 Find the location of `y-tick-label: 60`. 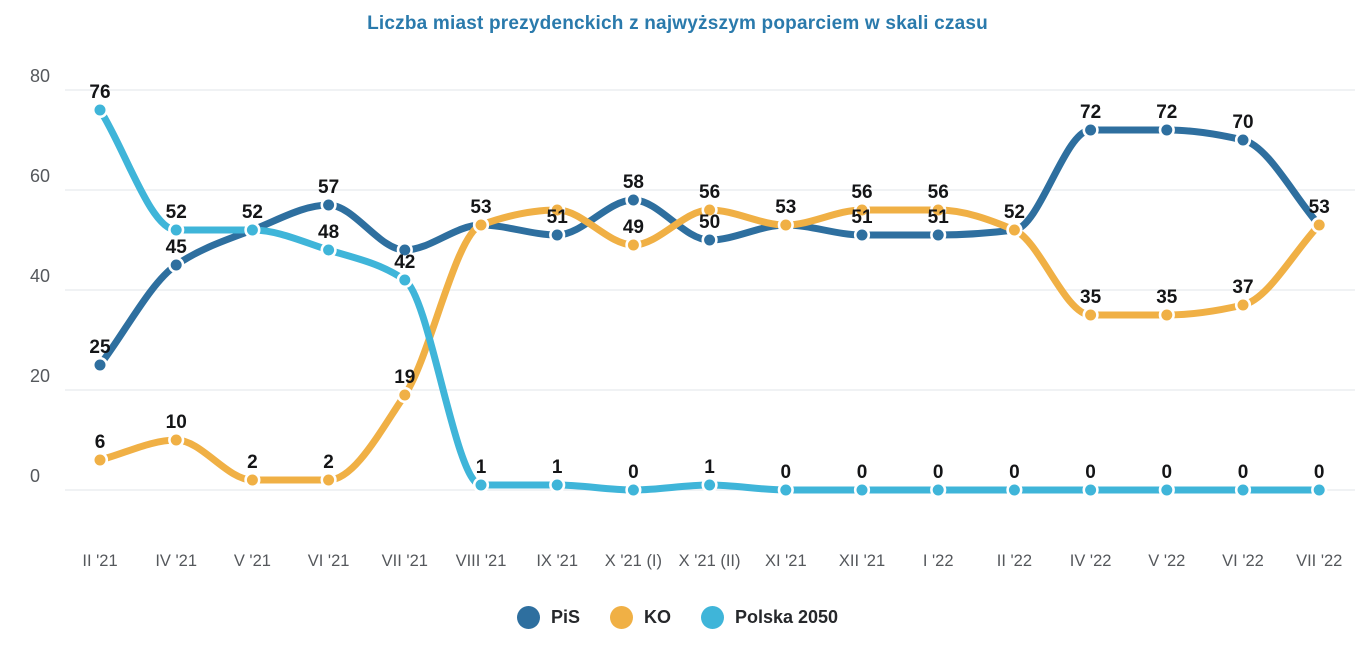

y-tick-label: 60 is located at coordinates (40, 176).